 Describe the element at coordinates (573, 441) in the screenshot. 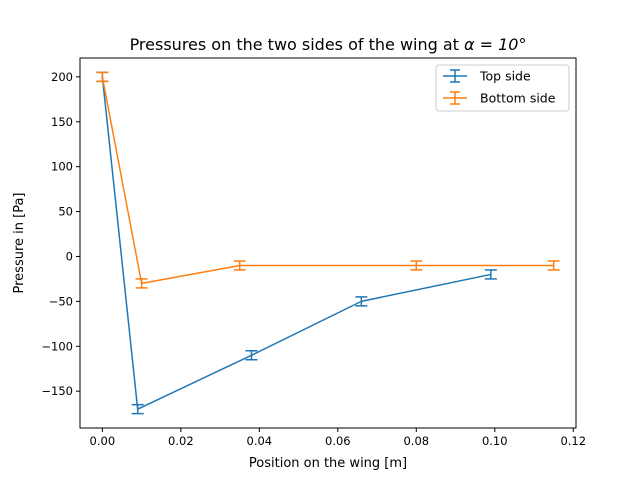

I see `x-tick-label: 0.12` at that location.